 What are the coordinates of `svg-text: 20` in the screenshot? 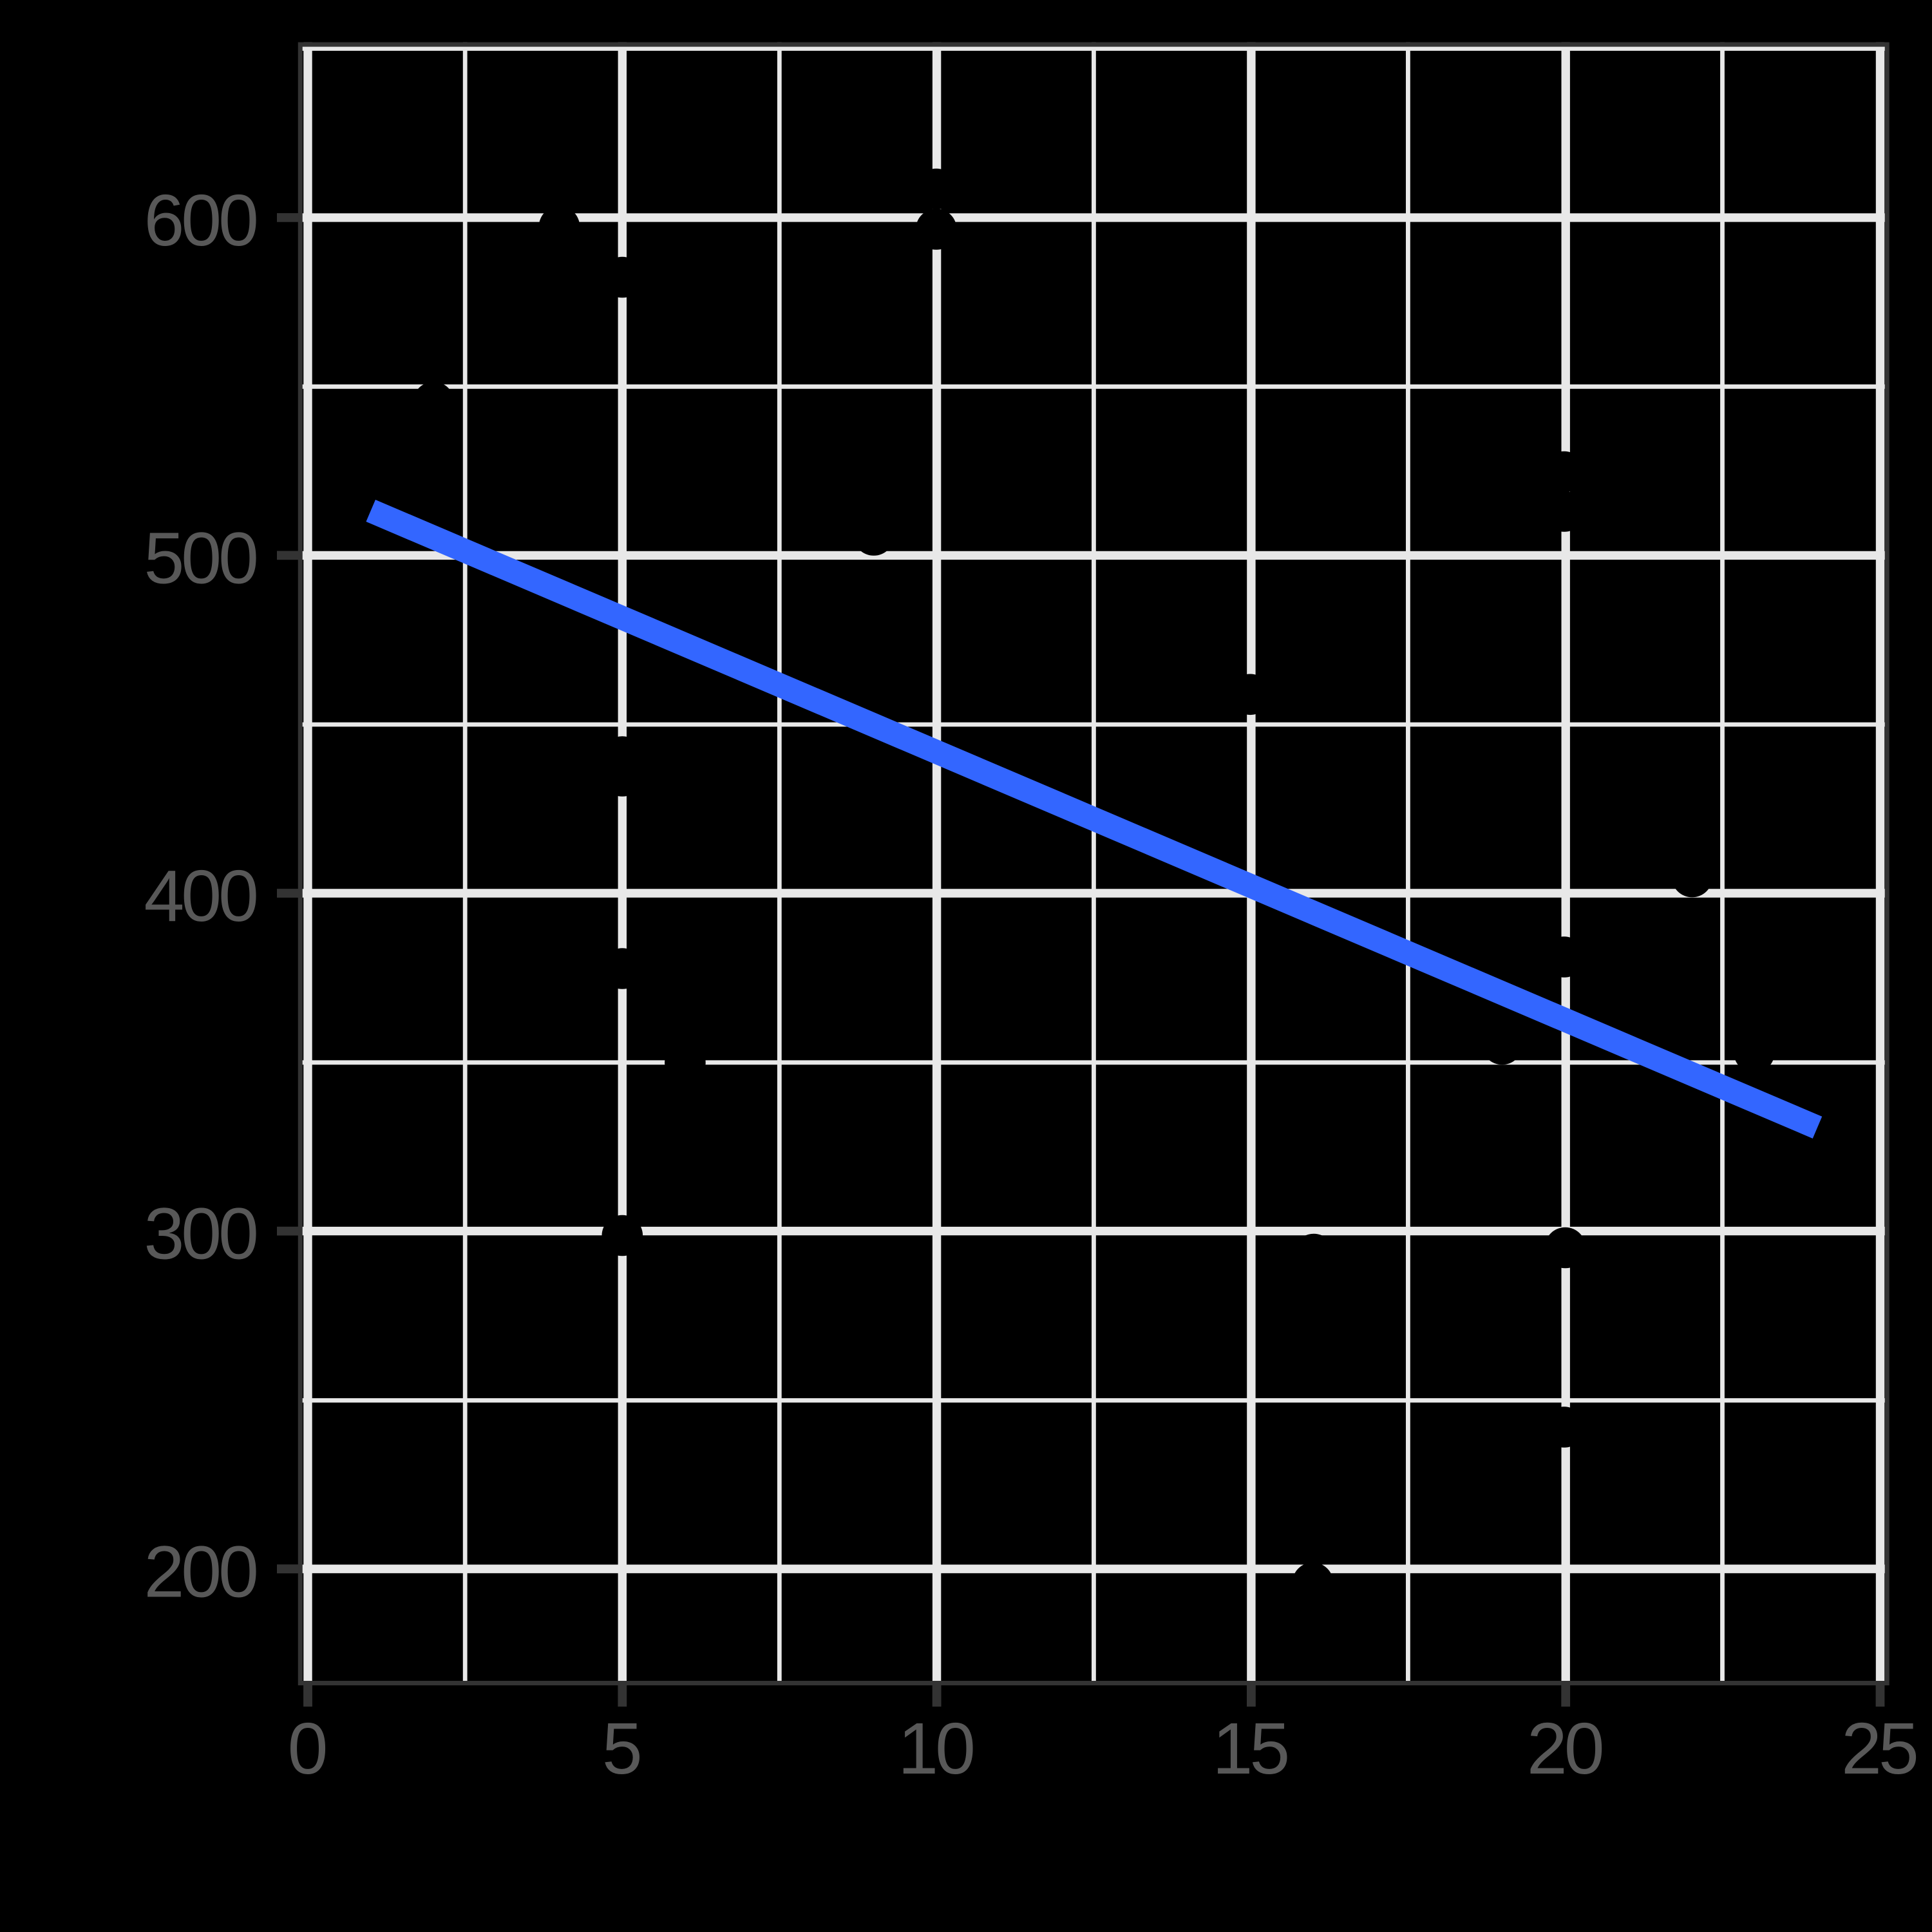 It's located at (1564, 1748).